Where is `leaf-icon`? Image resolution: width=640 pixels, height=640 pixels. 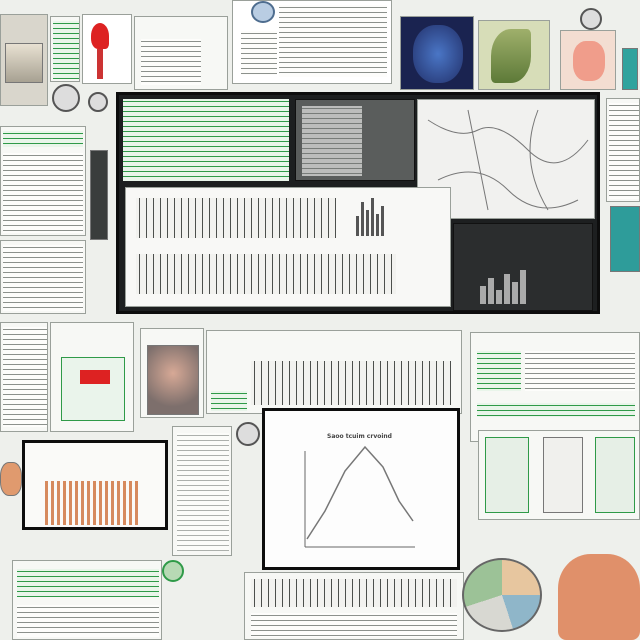
leaf-icon is located at coordinates (511, 56).